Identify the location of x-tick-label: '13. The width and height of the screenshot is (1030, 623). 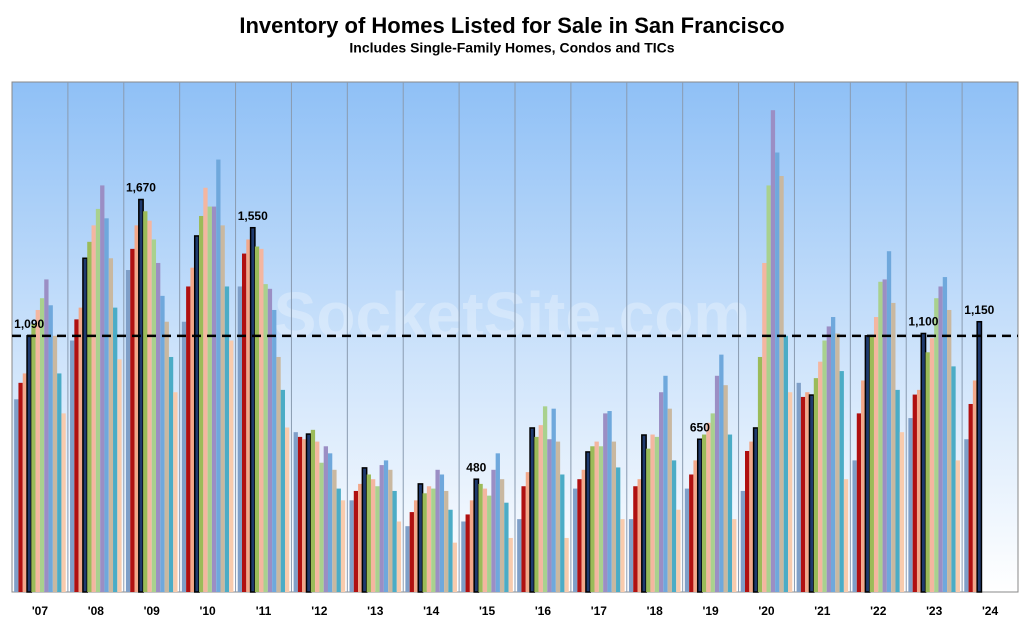
(375, 611).